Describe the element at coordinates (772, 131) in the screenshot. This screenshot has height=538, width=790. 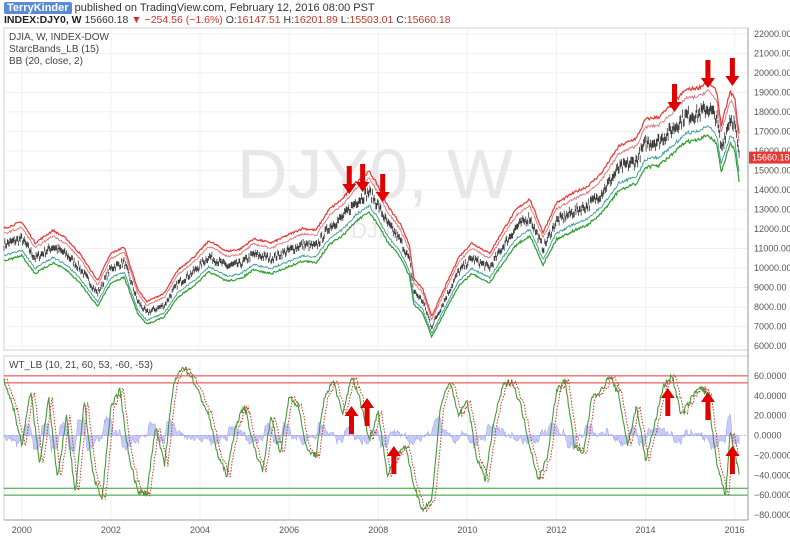
I see `price-tick-label: 17000.00` at that location.